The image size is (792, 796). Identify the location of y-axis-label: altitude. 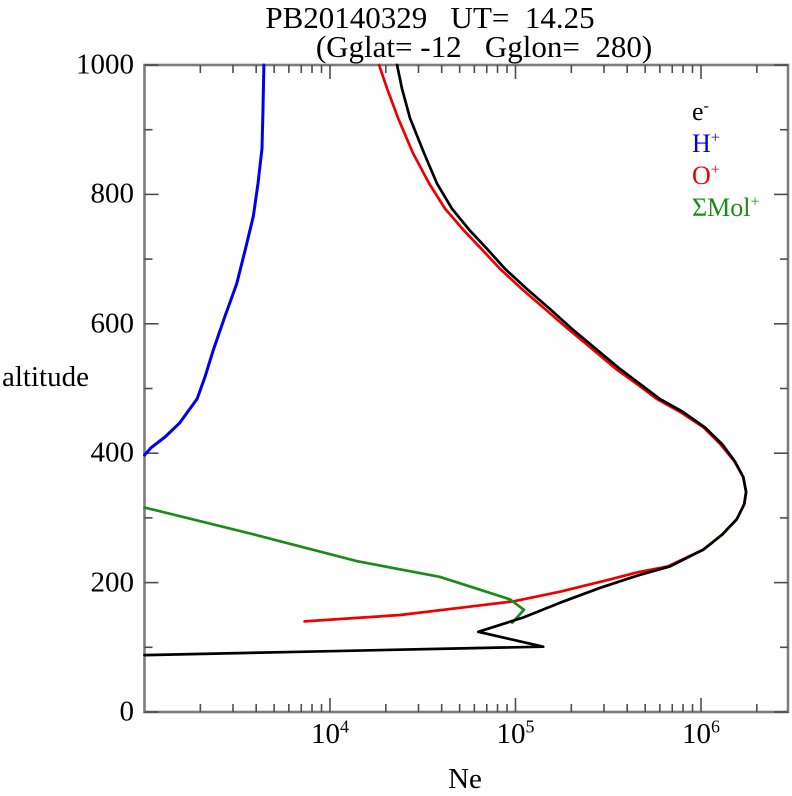
(45, 377).